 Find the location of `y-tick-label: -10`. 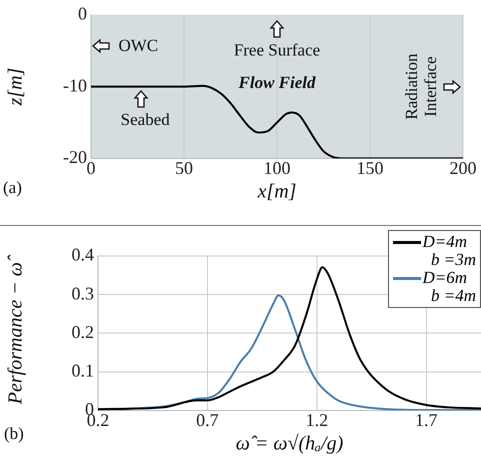

y-tick-label: -10 is located at coordinates (75, 85).